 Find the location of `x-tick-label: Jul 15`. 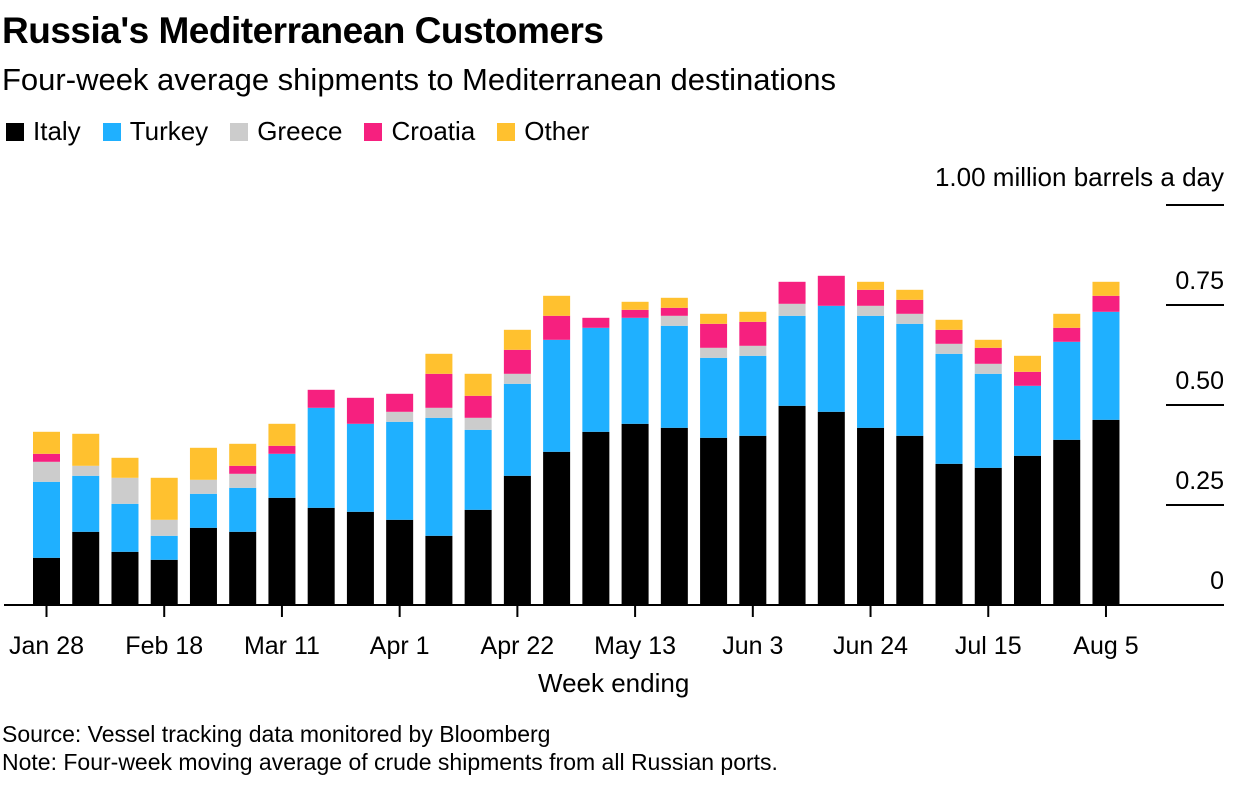

x-tick-label: Jul 15 is located at coordinates (988, 646).